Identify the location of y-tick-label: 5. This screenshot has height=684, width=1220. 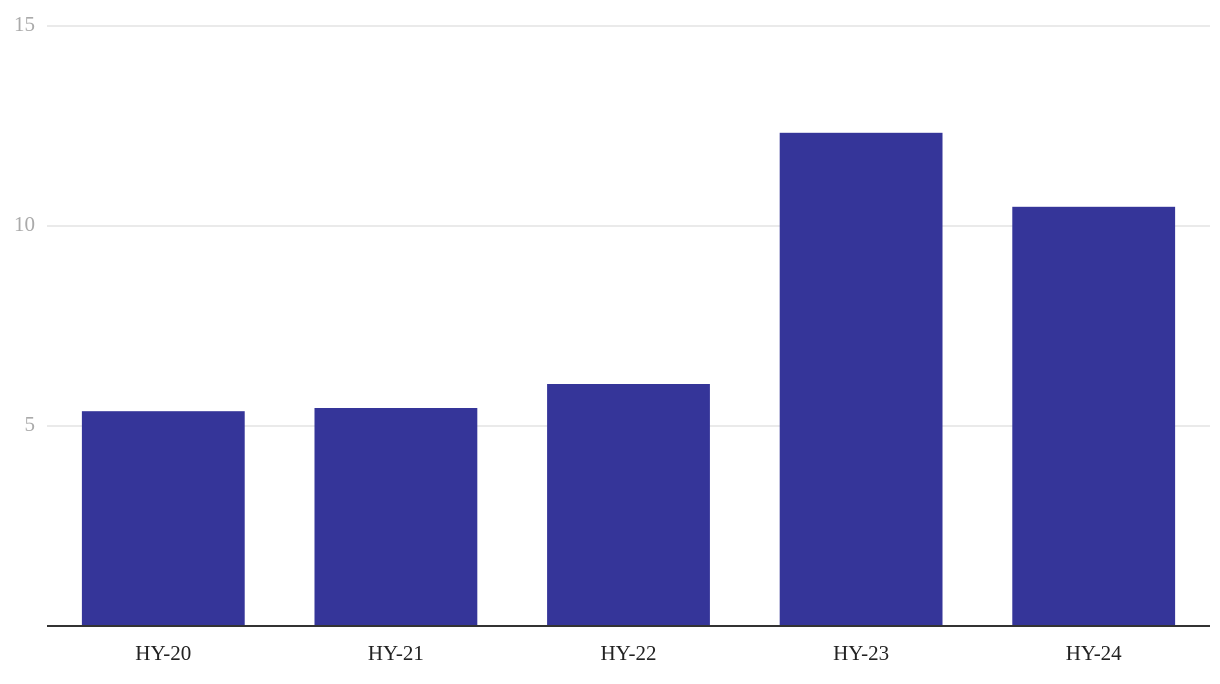
(30, 424).